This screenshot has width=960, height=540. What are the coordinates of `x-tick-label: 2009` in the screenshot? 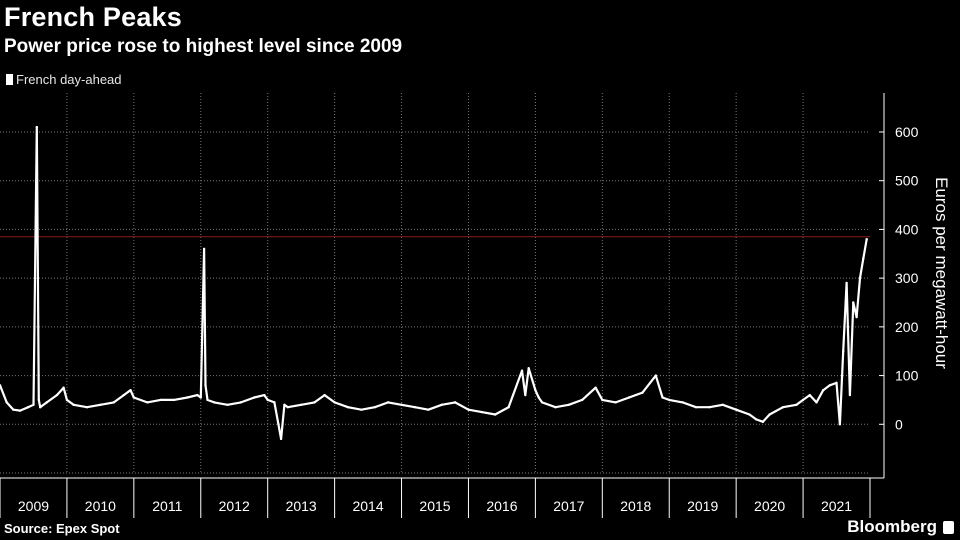 It's located at (33, 506).